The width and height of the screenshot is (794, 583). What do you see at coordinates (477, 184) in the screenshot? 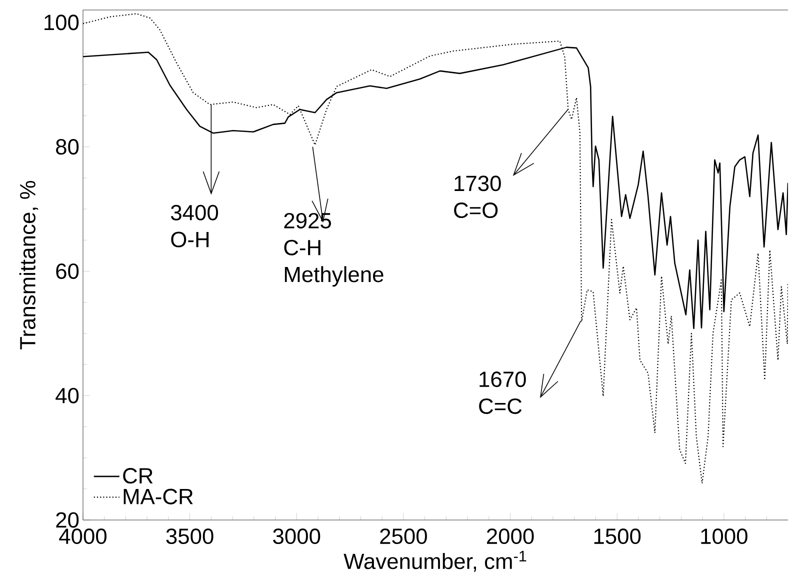
I see `annotation: 1730` at bounding box center [477, 184].